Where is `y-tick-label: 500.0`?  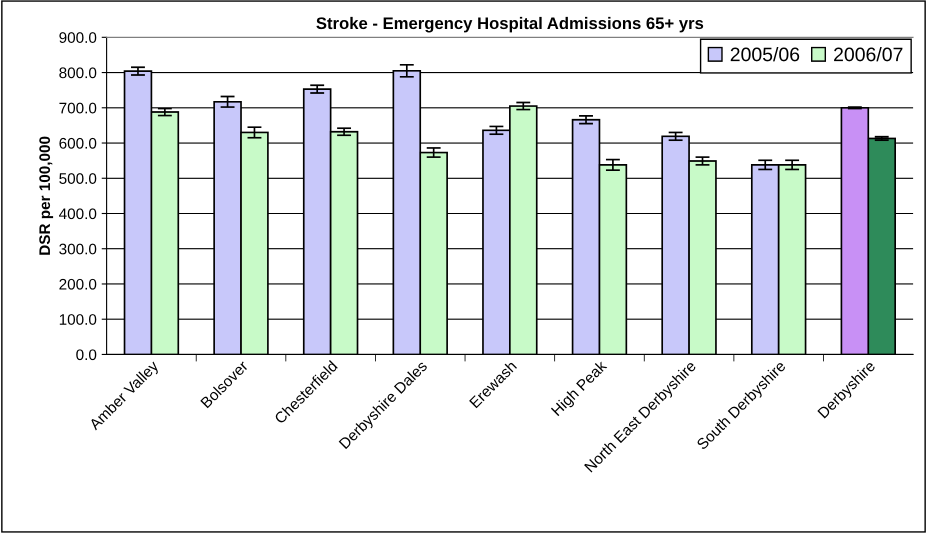 y-tick-label: 500.0 is located at coordinates (77, 178).